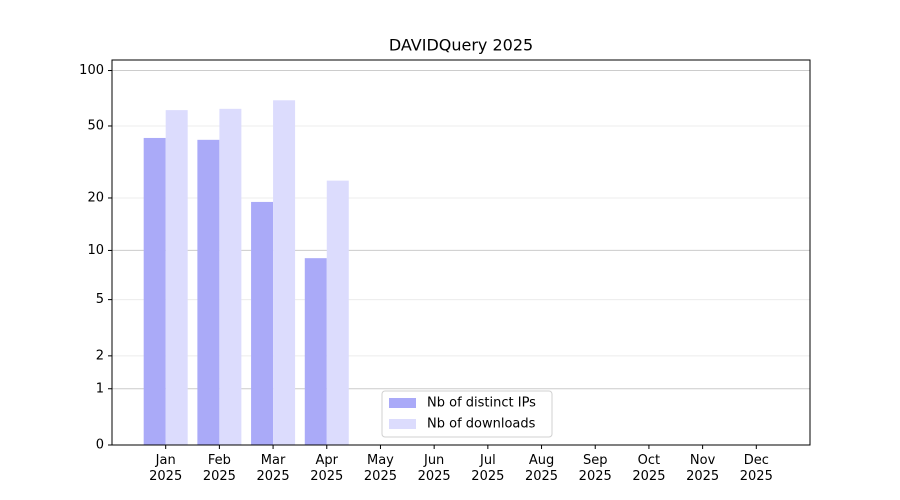 This screenshot has width=900, height=500. What do you see at coordinates (488, 468) in the screenshot?
I see `x-tick-label: Jul 2025` at bounding box center [488, 468].